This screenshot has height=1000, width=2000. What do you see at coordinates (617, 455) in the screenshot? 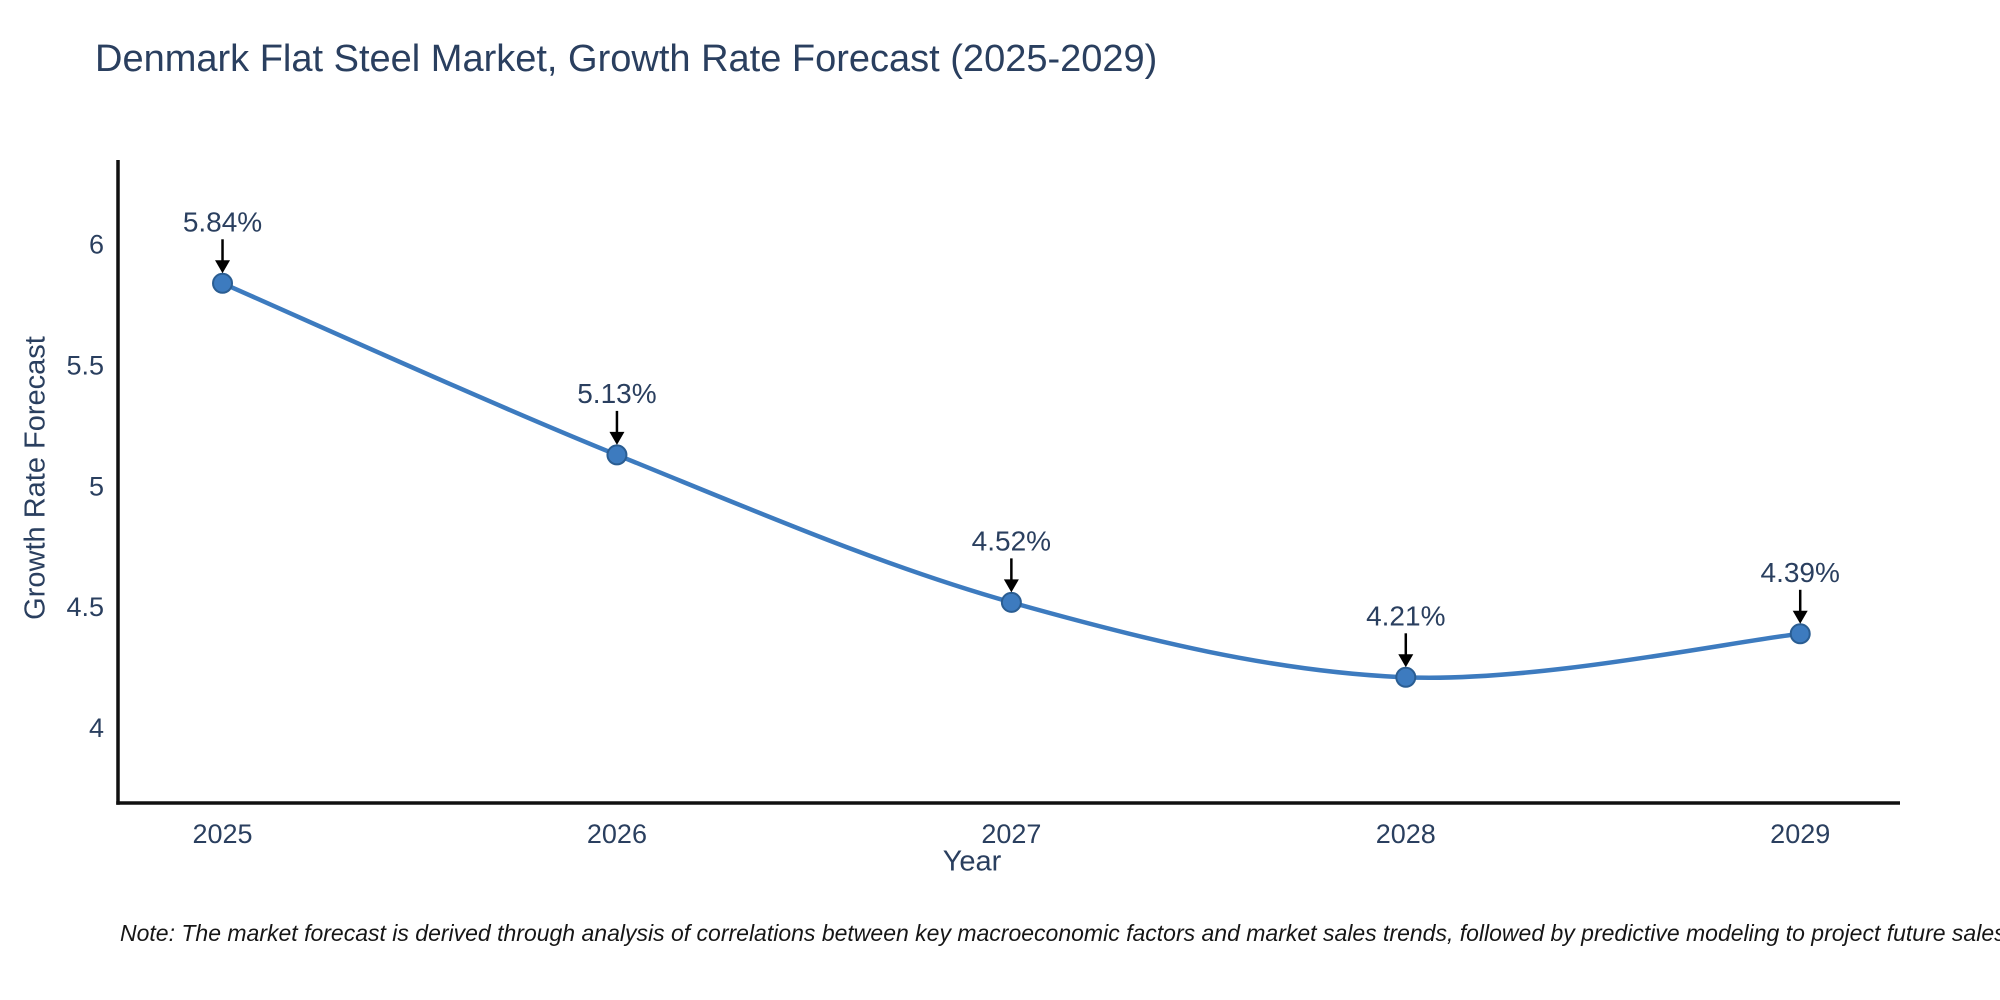
I see `data-point-2026` at bounding box center [617, 455].